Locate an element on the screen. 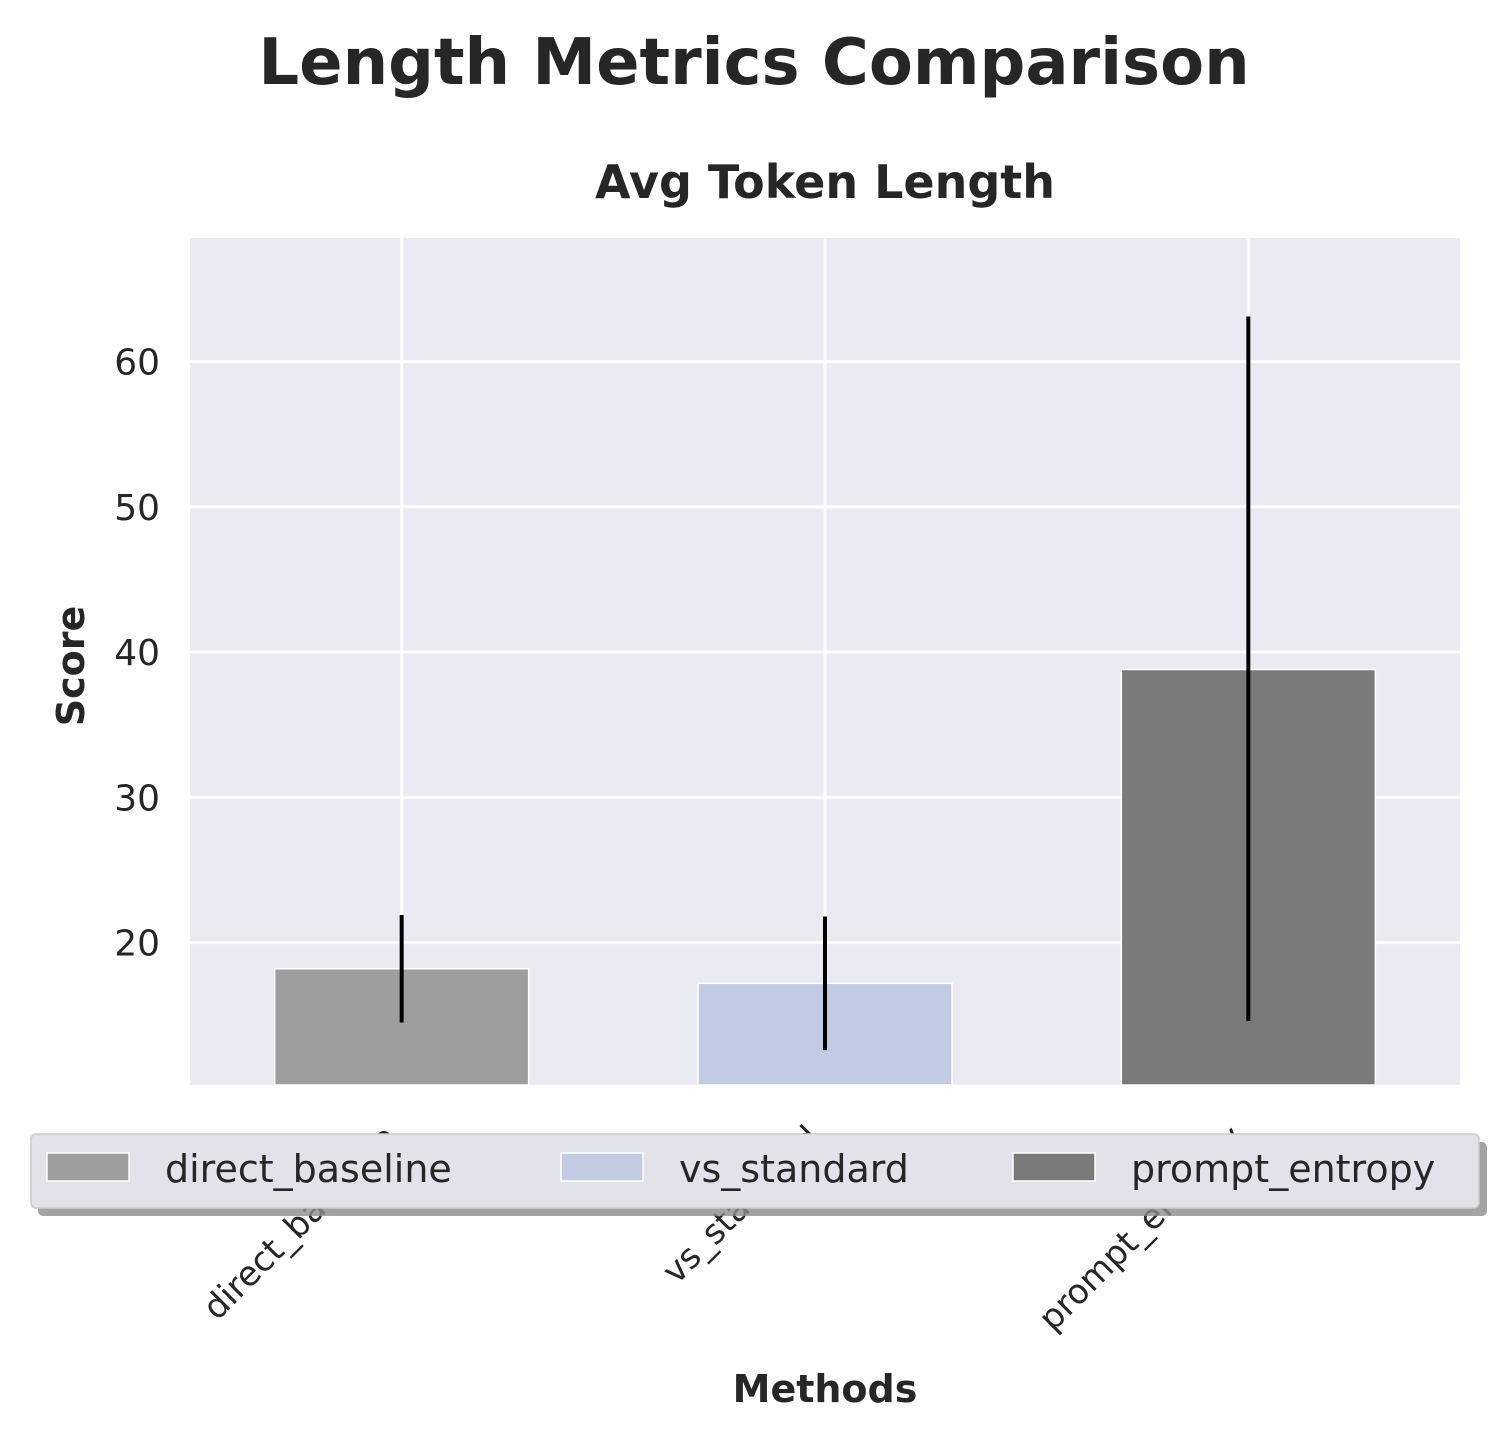 Image resolution: width=1509 pixels, height=1445 pixels. legend-label: prompt_entropy is located at coordinates (1283, 1169).